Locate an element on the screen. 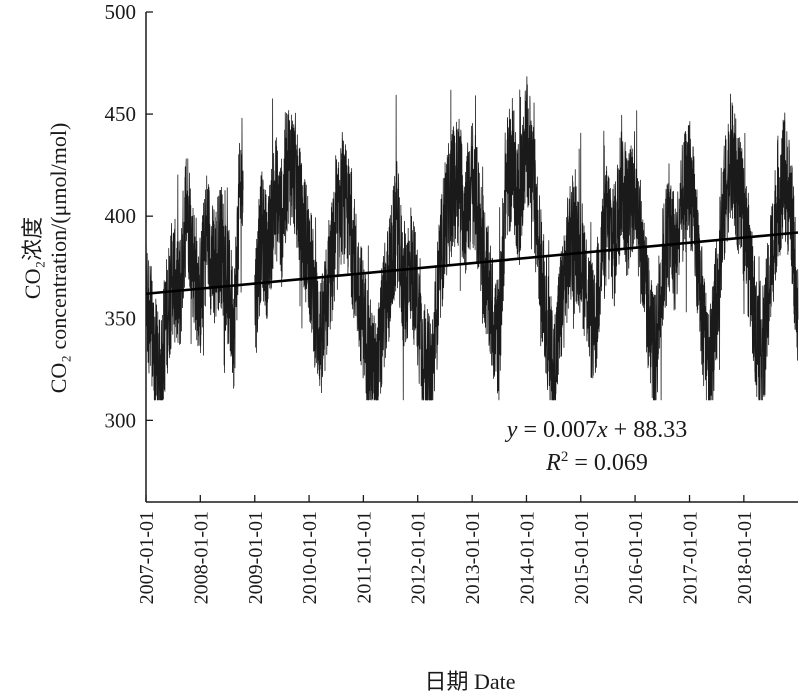 The image size is (800, 696). regression-equation: y = 0.007x + 88.33 is located at coordinates (596, 430).